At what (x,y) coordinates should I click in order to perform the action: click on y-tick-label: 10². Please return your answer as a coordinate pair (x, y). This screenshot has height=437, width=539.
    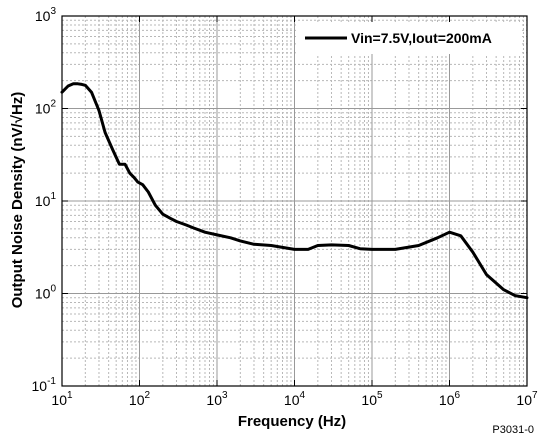
    Looking at the image, I should click on (46, 108).